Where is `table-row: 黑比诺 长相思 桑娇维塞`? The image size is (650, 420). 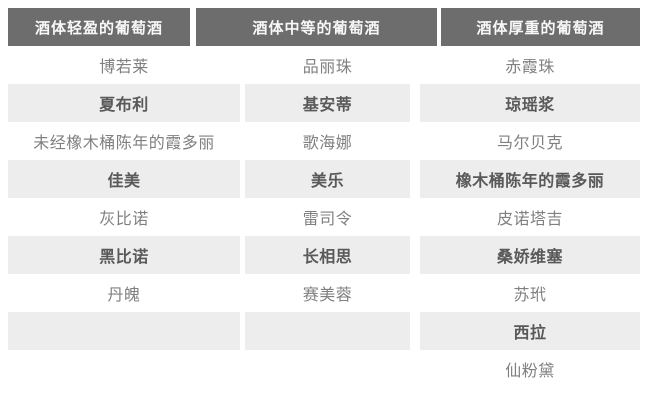 table-row: 黑比诺 长相思 桑娇维塞 is located at coordinates (324, 255).